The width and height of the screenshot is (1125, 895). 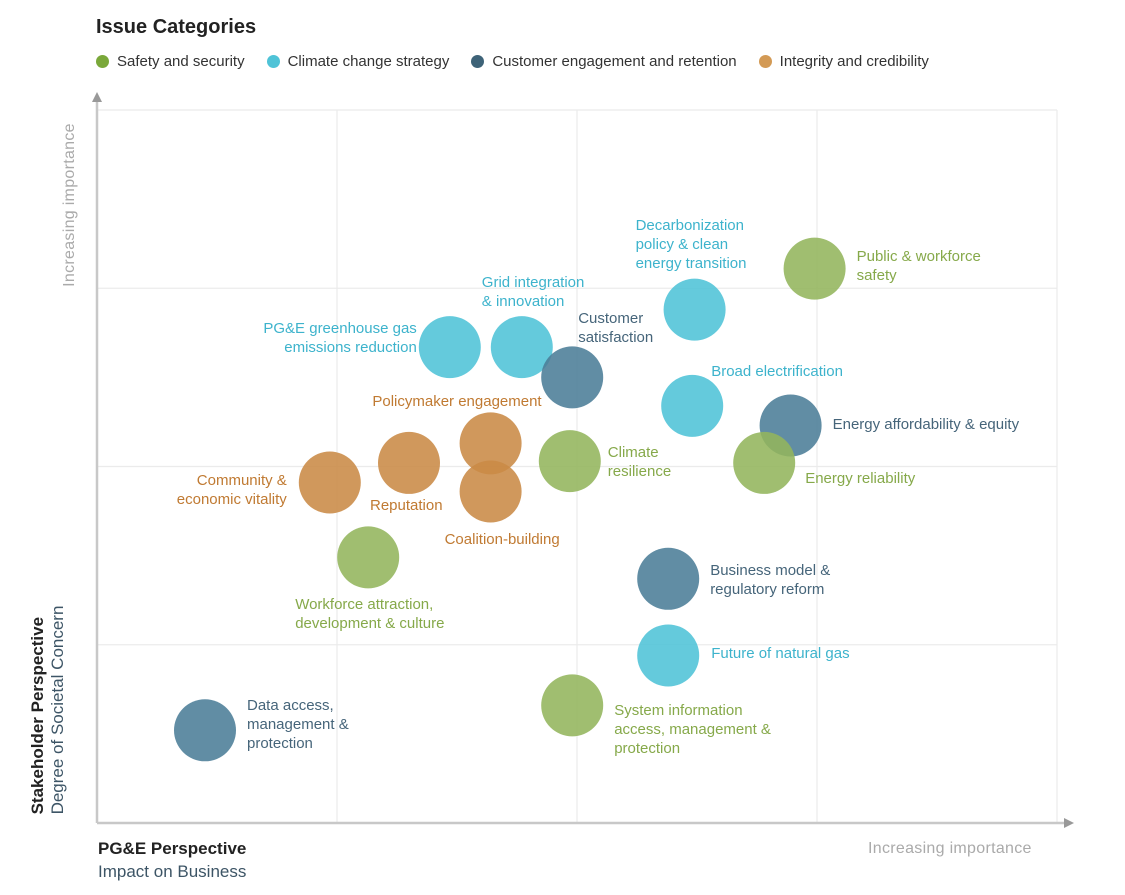 What do you see at coordinates (37, 715) in the screenshot?
I see `y-axis-title-main: Stakeholder Perspective` at bounding box center [37, 715].